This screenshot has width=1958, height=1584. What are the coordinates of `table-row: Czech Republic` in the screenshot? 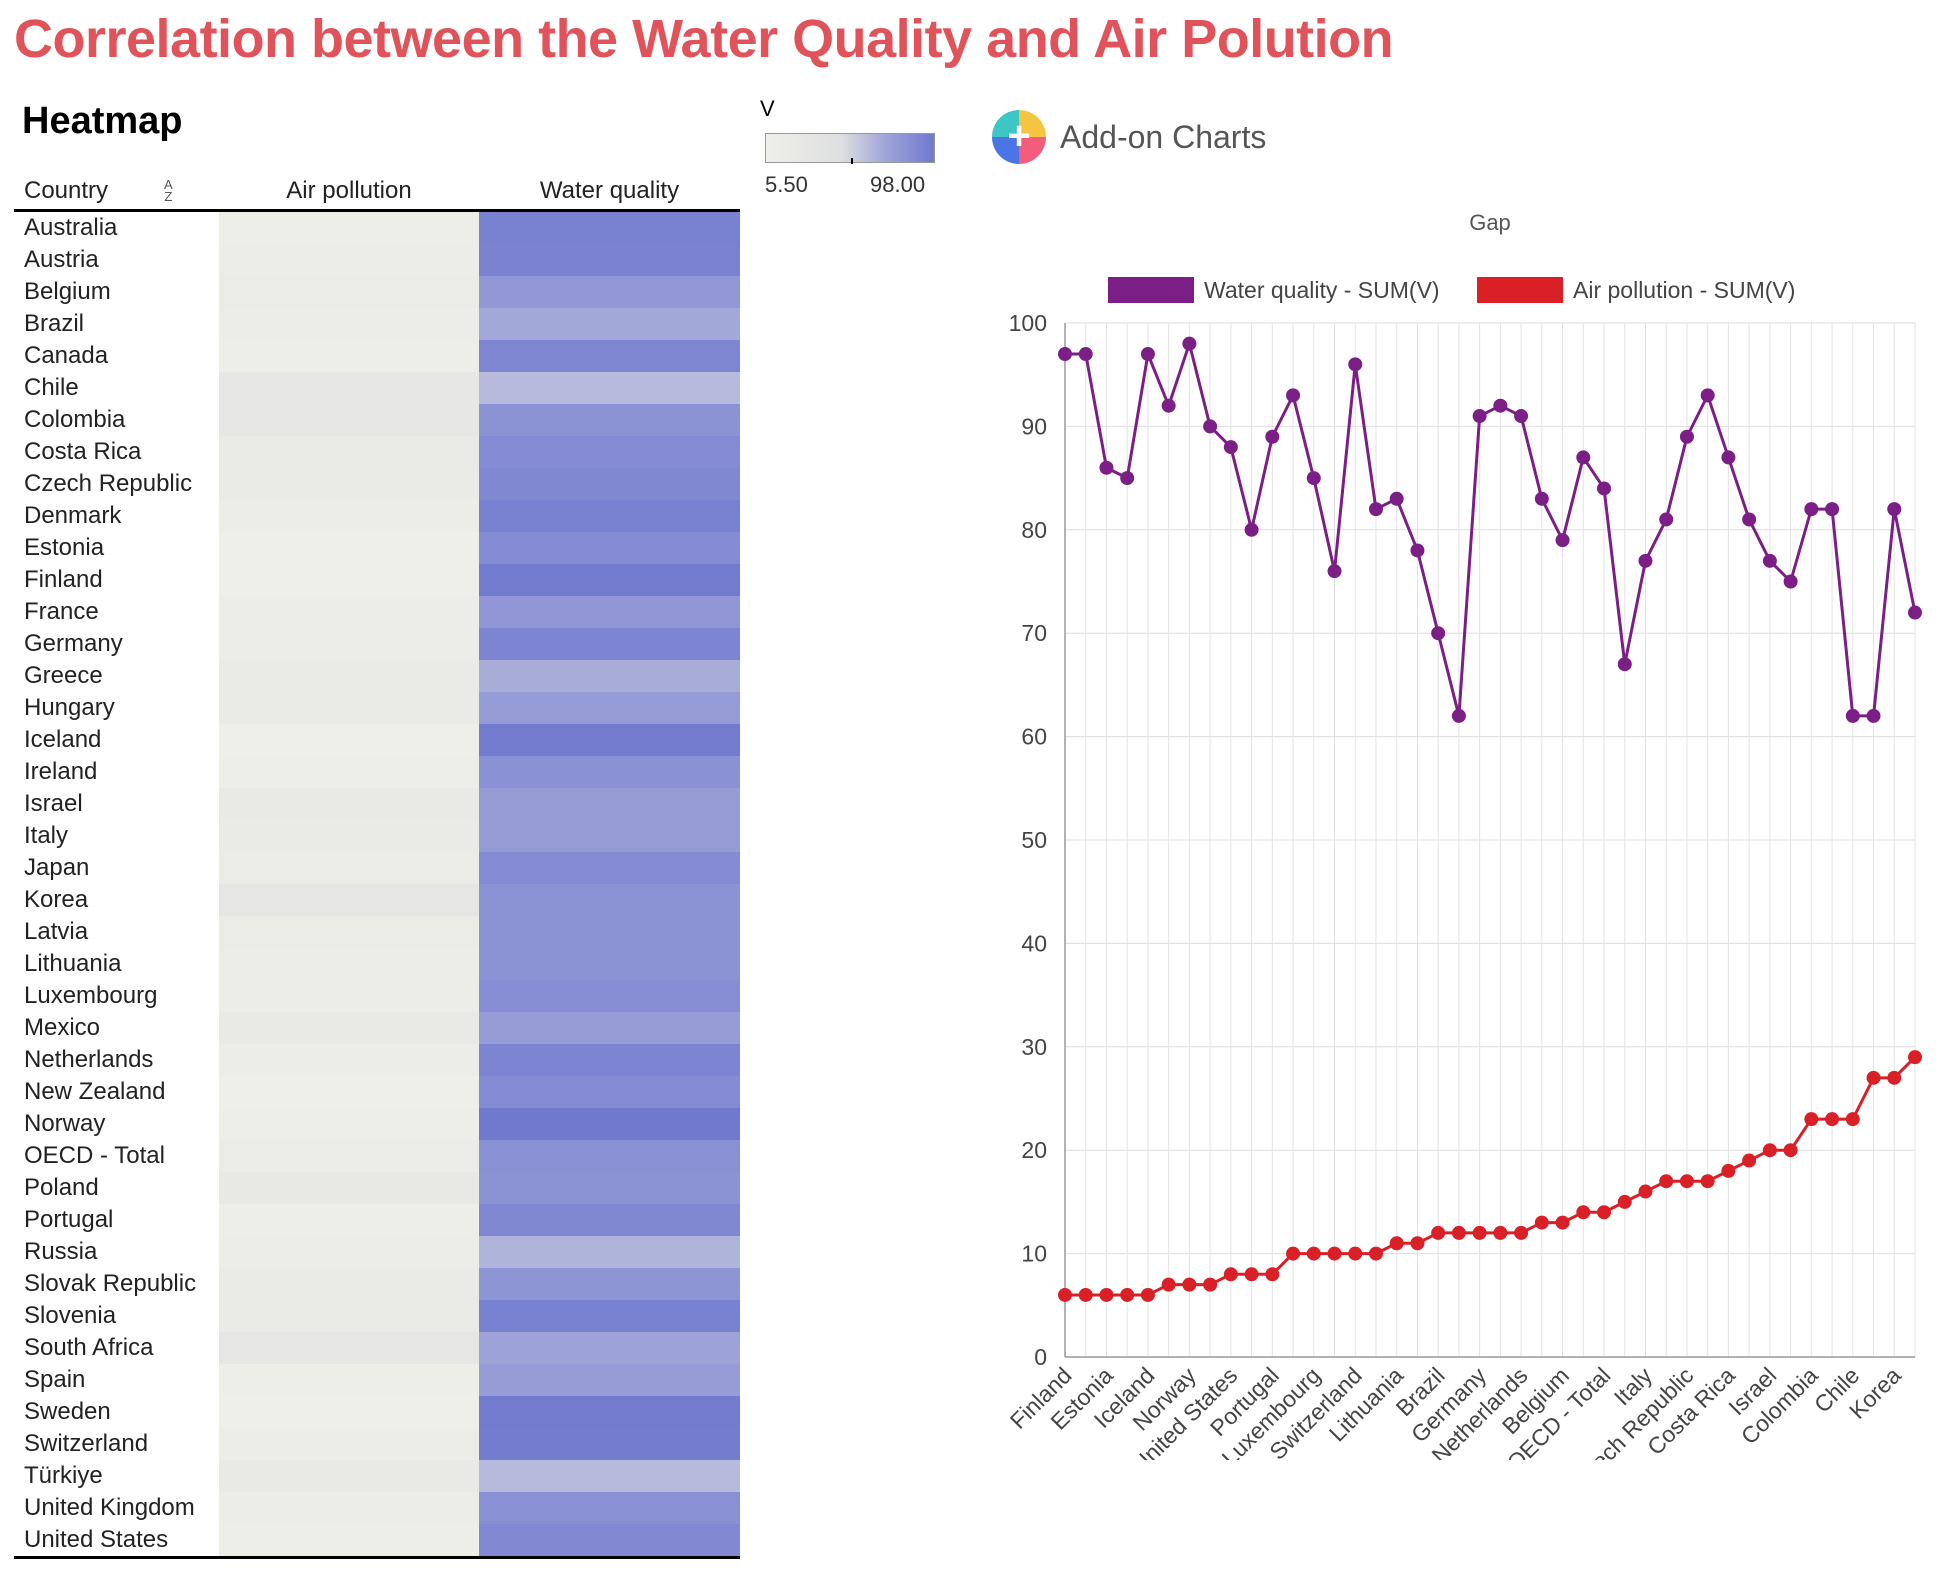 It's located at (377, 484).